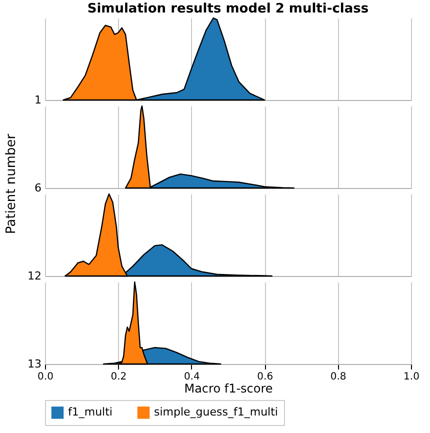  I want to click on legend-label: f1_multi, so click(90, 412).